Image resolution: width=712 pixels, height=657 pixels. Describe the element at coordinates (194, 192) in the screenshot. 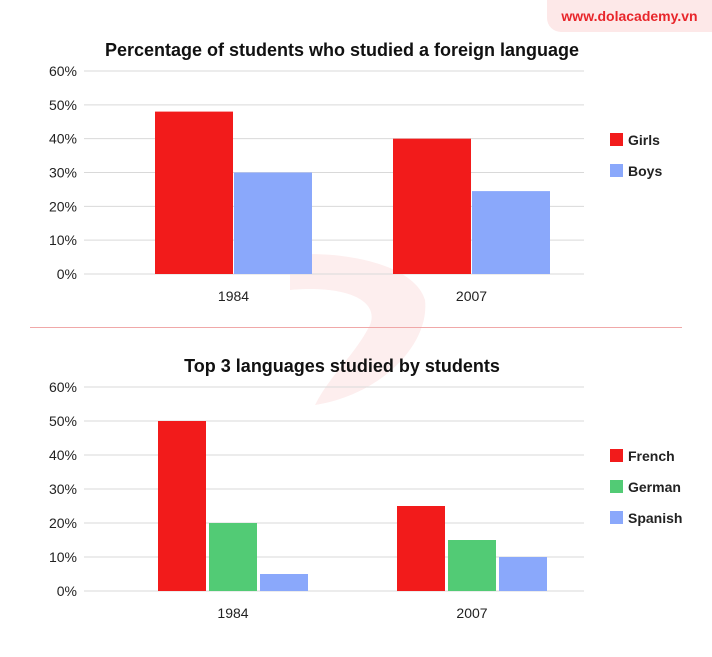

I see `bar-girls-1984` at that location.